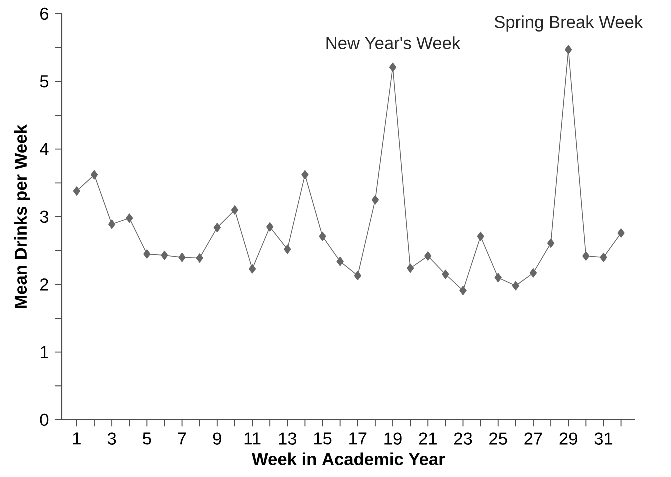  What do you see at coordinates (349, 459) in the screenshot?
I see `x-axis-title: Week in Academic Year` at bounding box center [349, 459].